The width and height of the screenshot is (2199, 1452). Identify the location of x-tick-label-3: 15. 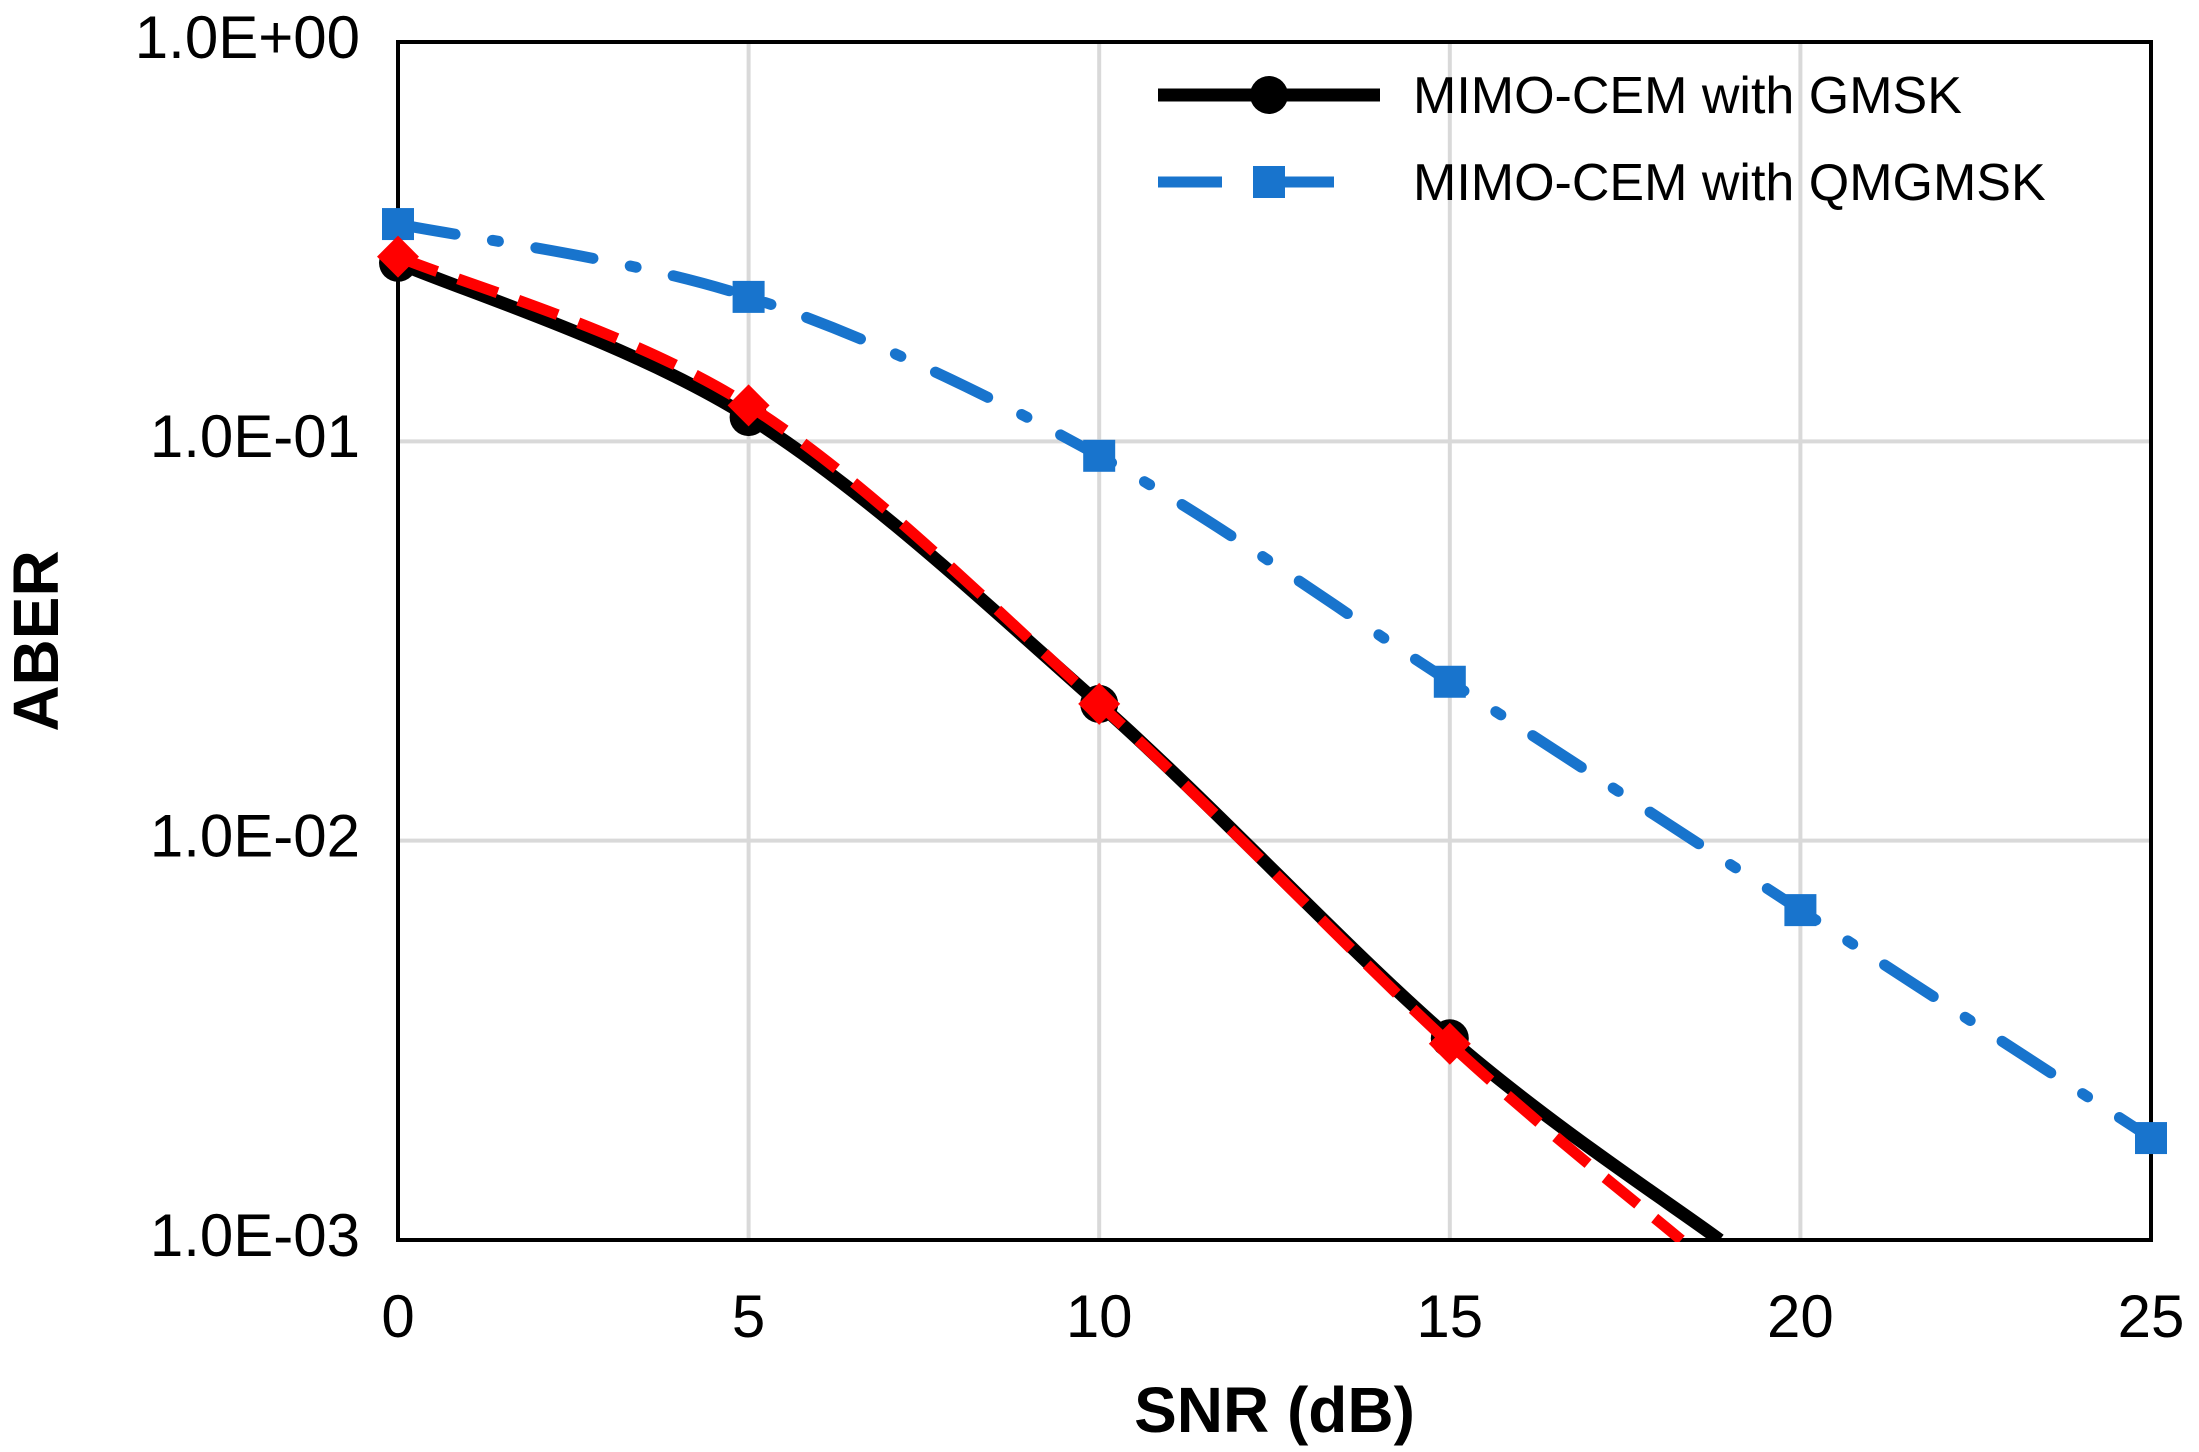
(1449, 1316).